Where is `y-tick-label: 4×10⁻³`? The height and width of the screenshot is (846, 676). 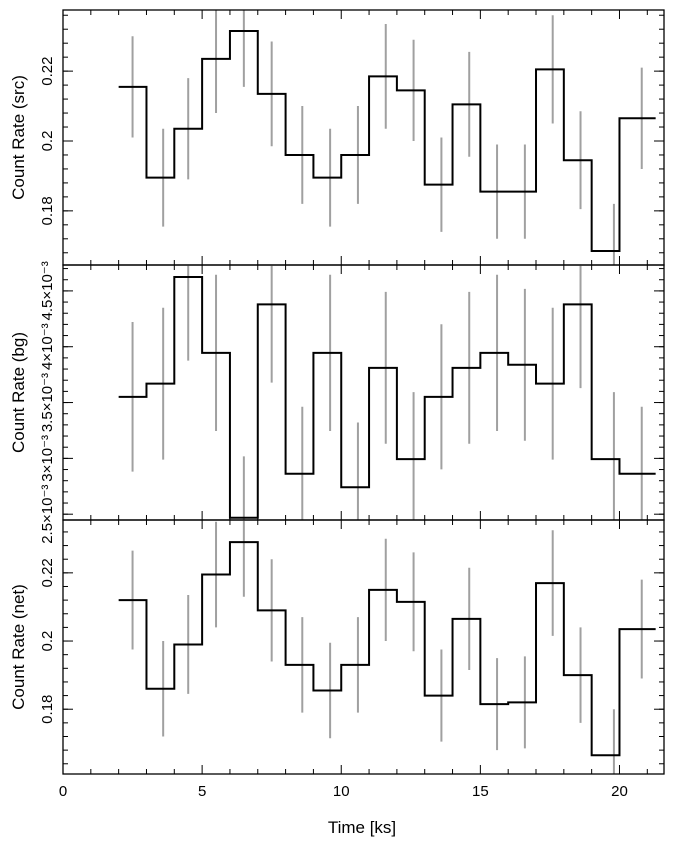
y-tick-label: 4×10⁻³ is located at coordinates (47, 346).